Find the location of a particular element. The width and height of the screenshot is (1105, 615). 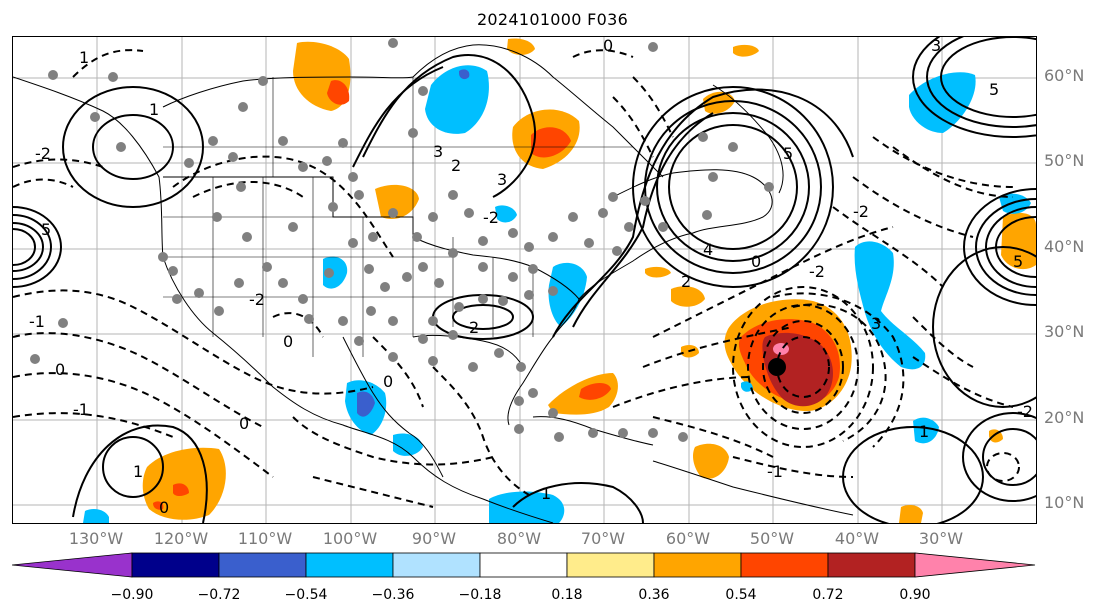

fill-hudson-blue is located at coordinates (457, 99).